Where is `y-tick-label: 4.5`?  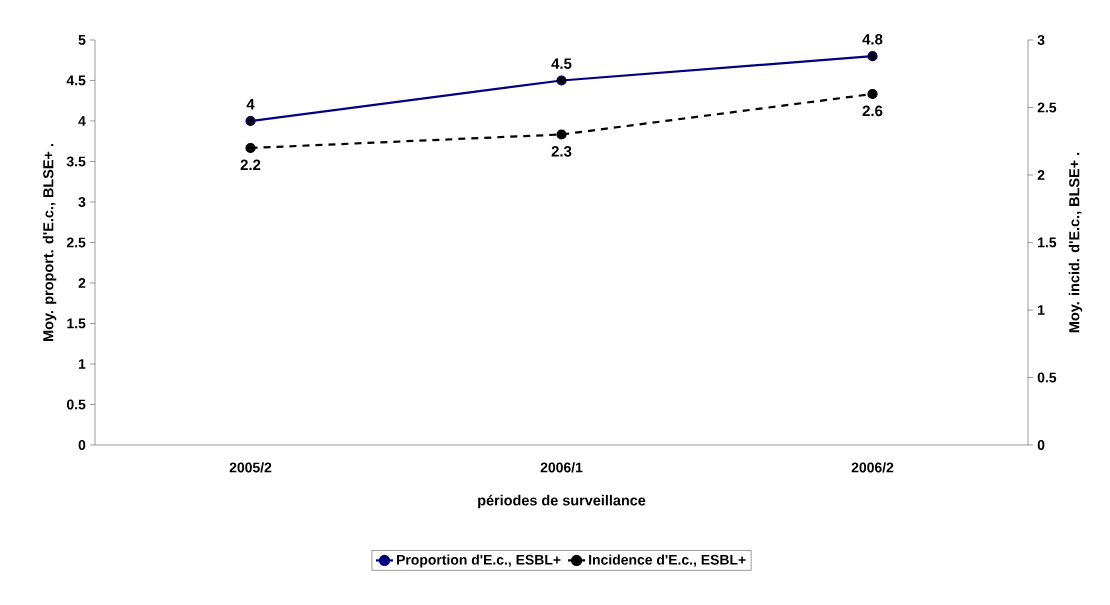 y-tick-label: 4.5 is located at coordinates (76, 80).